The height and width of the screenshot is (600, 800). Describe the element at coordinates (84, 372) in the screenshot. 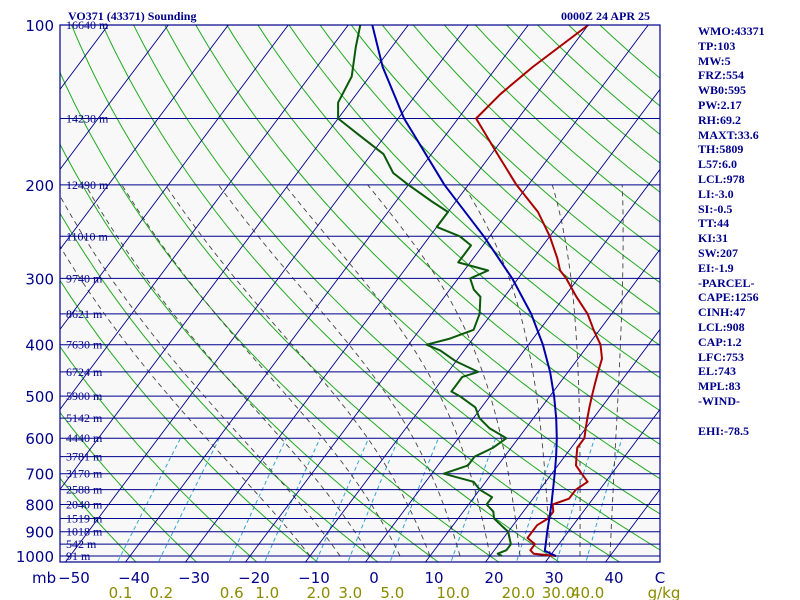

I see `height-label: 6724 m` at that location.